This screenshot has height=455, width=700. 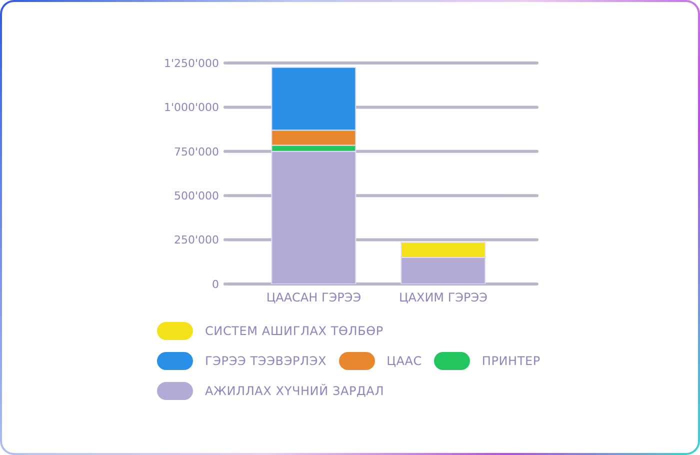 What do you see at coordinates (215, 284) in the screenshot?
I see `y-tick-label: 0` at bounding box center [215, 284].